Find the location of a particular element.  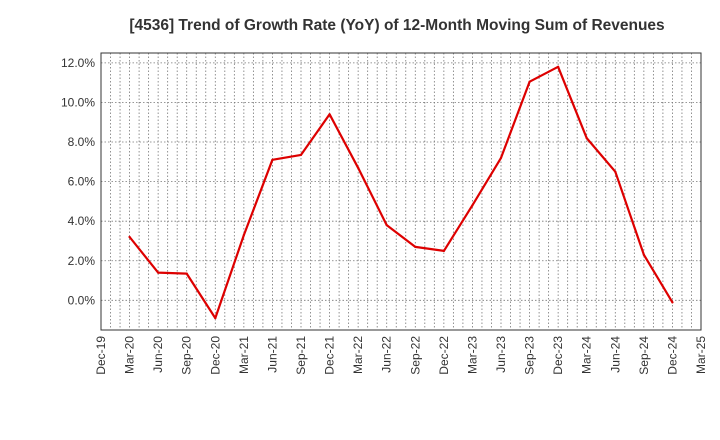

x-tick-label: Dec-23 is located at coordinates (558, 355).